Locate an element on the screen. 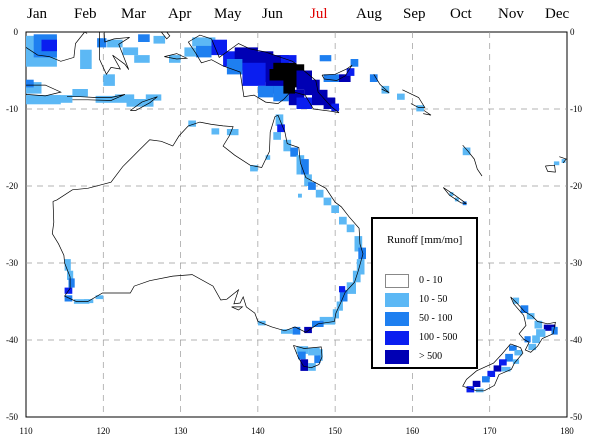 This screenshot has width=612, height=439. month-jun: Jun is located at coordinates (272, 14).